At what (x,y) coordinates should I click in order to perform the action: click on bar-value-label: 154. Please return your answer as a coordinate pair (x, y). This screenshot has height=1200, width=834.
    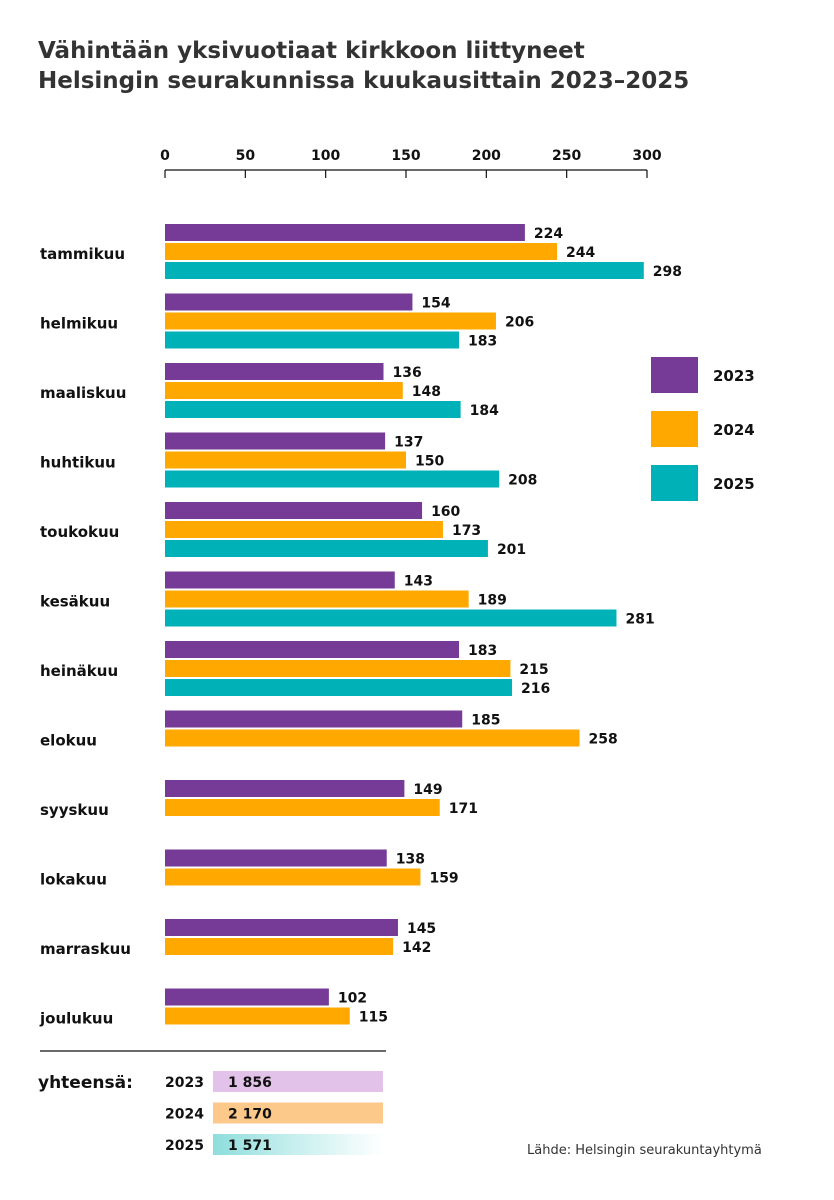
    Looking at the image, I should click on (435, 304).